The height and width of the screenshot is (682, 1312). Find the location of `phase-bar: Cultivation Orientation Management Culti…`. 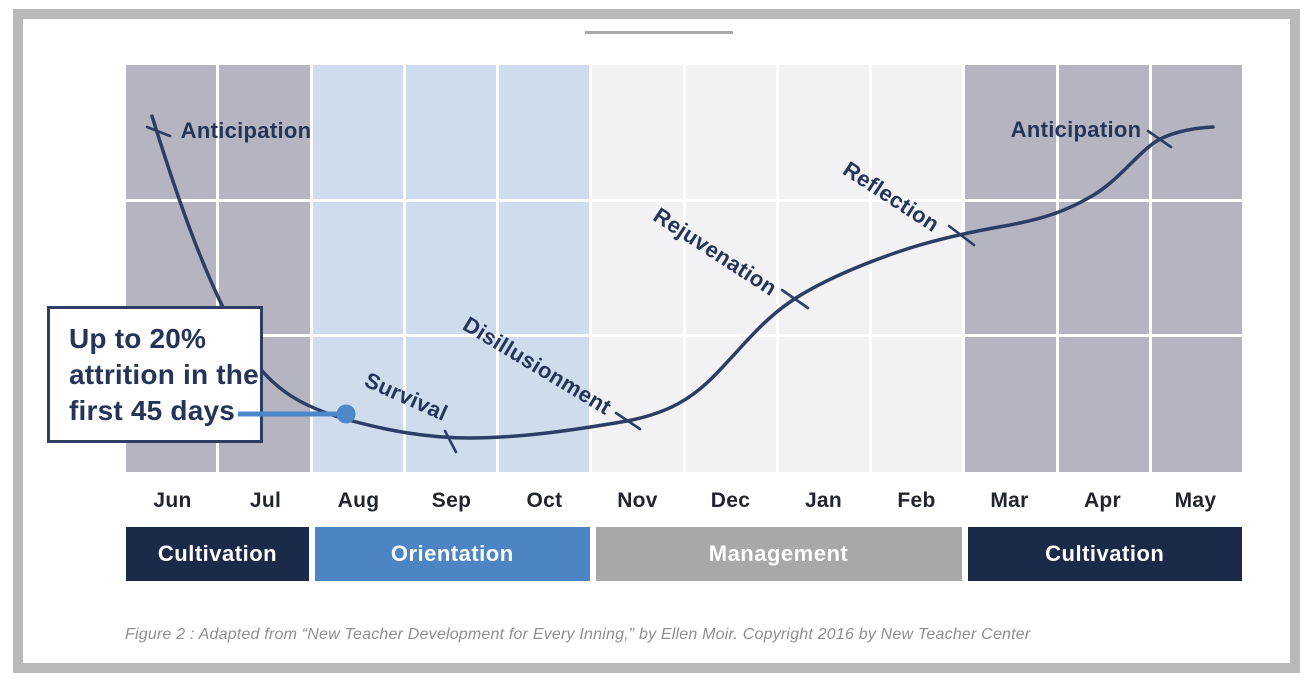

phase-bar: Cultivation Orientation Management Culti… is located at coordinates (684, 554).